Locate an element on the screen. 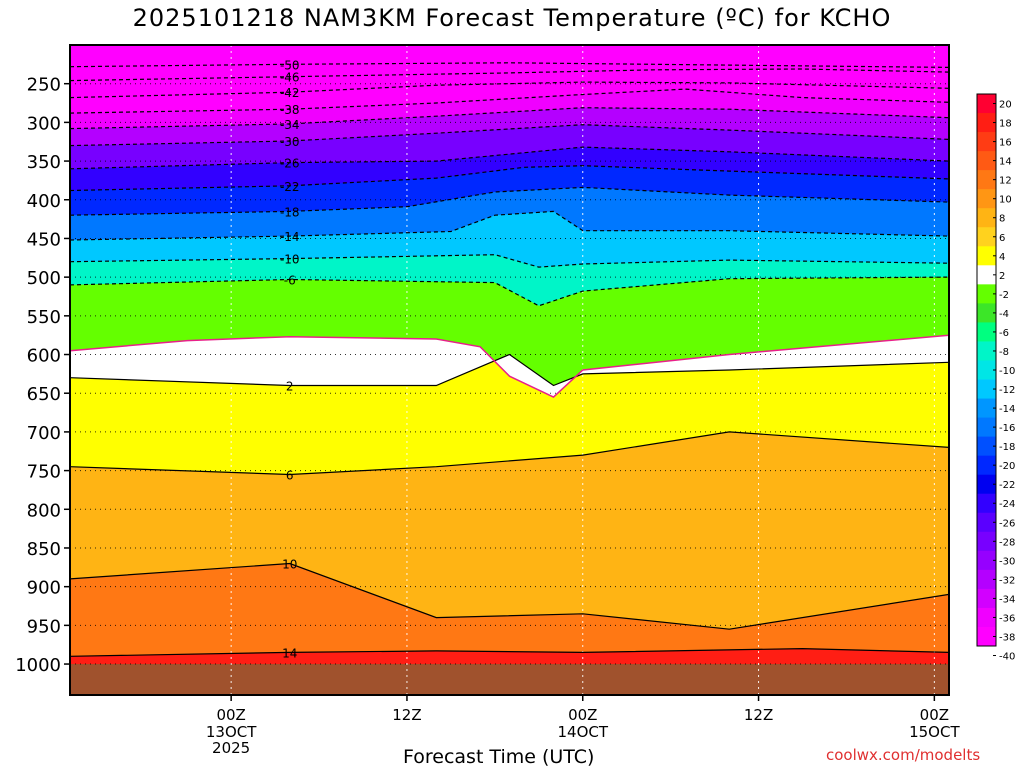 The image size is (1024, 768). colorbar-label: -22 is located at coordinates (1007, 485).